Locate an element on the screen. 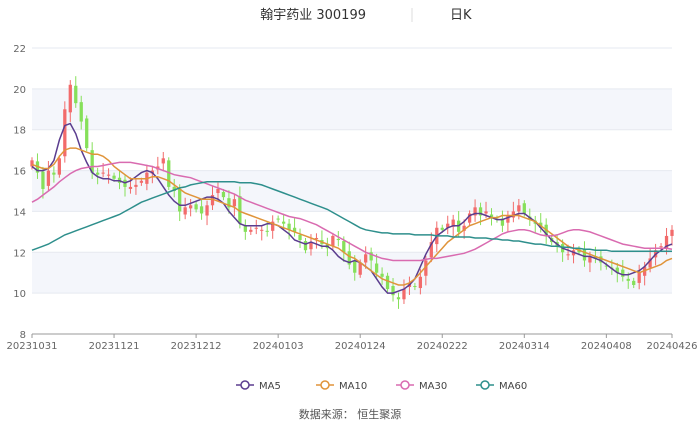  y-tick-label: 8 is located at coordinates (23, 335).